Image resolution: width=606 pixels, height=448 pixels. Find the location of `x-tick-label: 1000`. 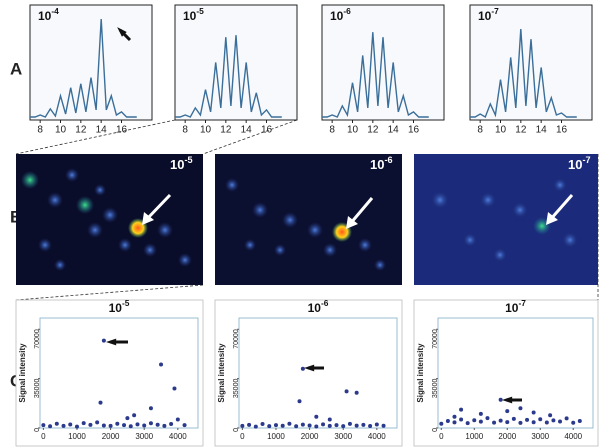

x-tick-label: 1000 is located at coordinates (474, 436).